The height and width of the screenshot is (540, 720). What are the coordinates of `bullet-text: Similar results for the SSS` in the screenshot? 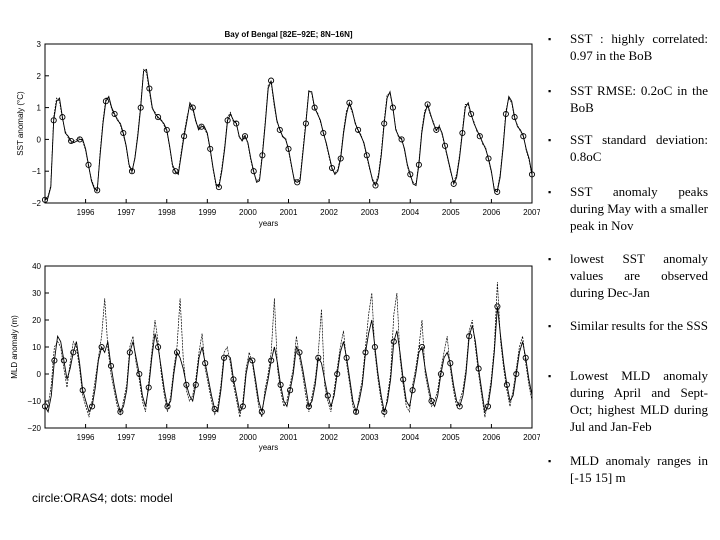 It's located at (639, 325).